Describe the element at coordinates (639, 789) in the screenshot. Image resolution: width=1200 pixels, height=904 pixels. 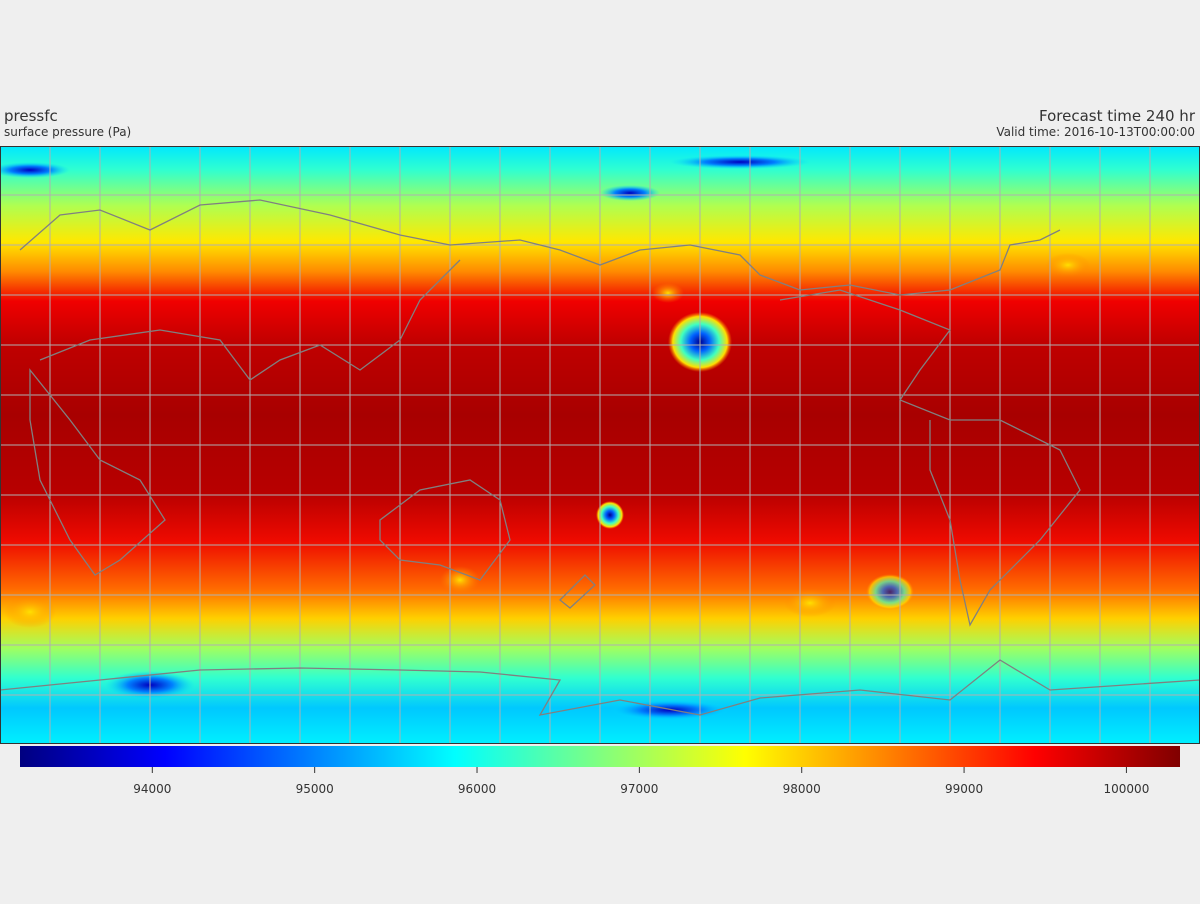
I see `colorbar-tick-label: 97000` at that location.